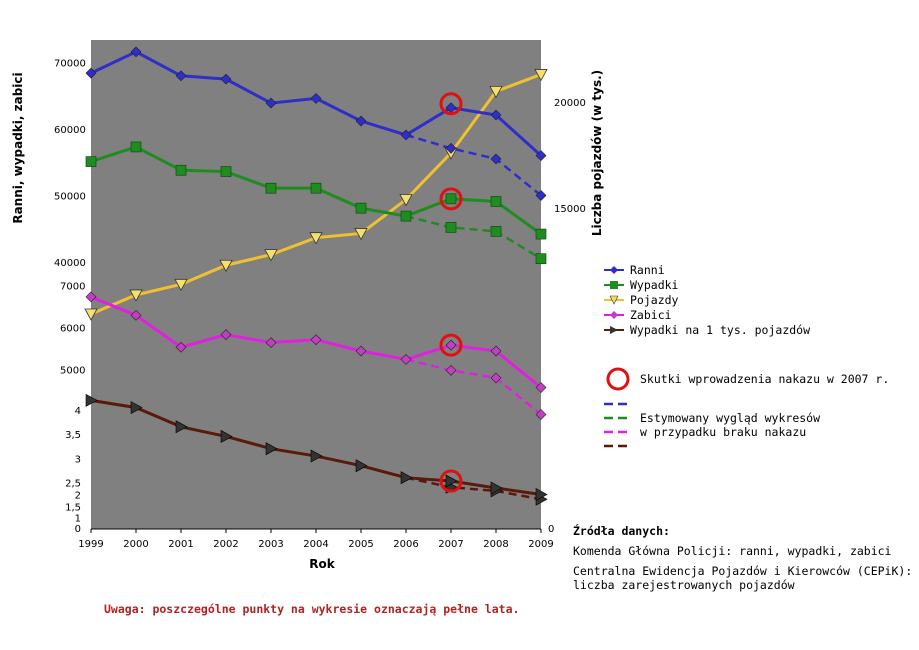 This screenshot has height=650, width=919. Describe the element at coordinates (18, 147) in the screenshot. I see `y-axis-title-left: Ranni, wypadki, zabici` at that location.